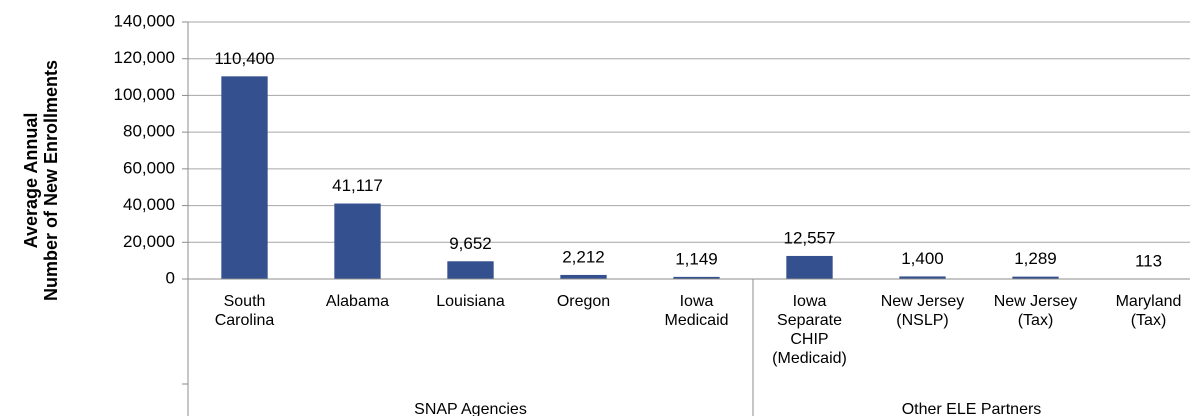 Image resolution: width=1190 pixels, height=416 pixels. Describe the element at coordinates (922, 258) in the screenshot. I see `data-label: 1,400` at that location.